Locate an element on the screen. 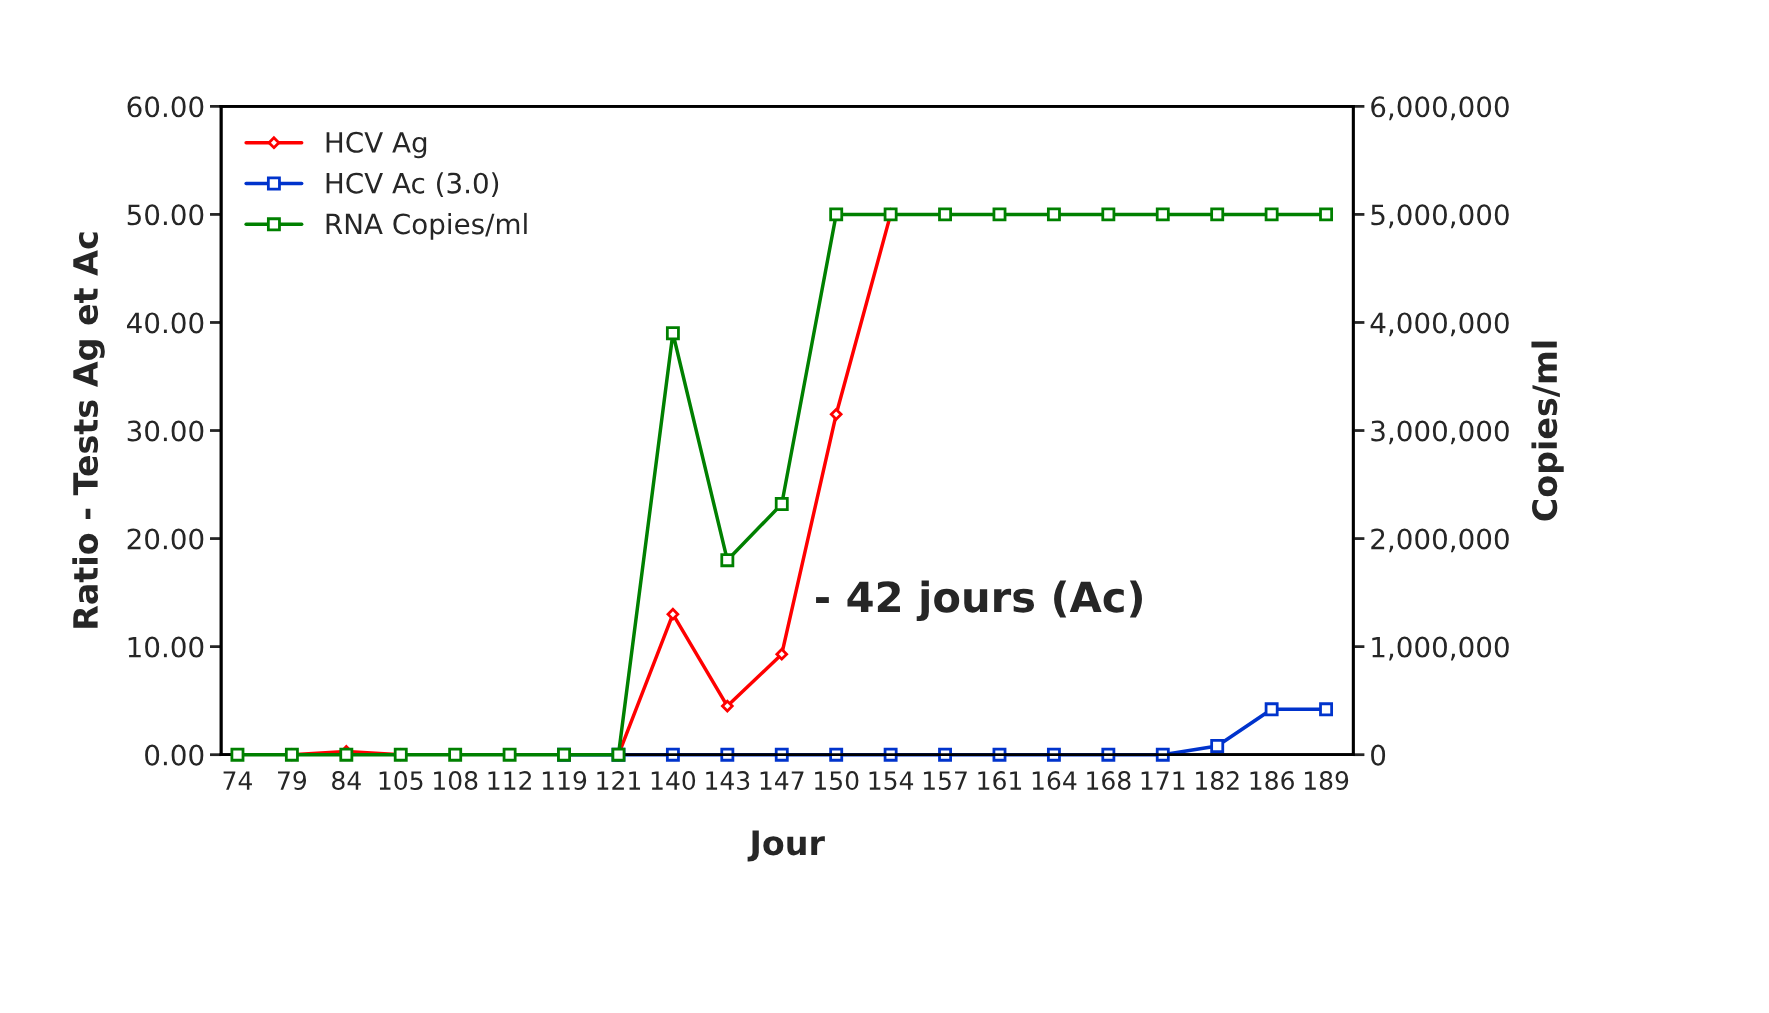 The width and height of the screenshot is (1769, 1013). y2-tick-label: 6,000,000 is located at coordinates (1440, 108).